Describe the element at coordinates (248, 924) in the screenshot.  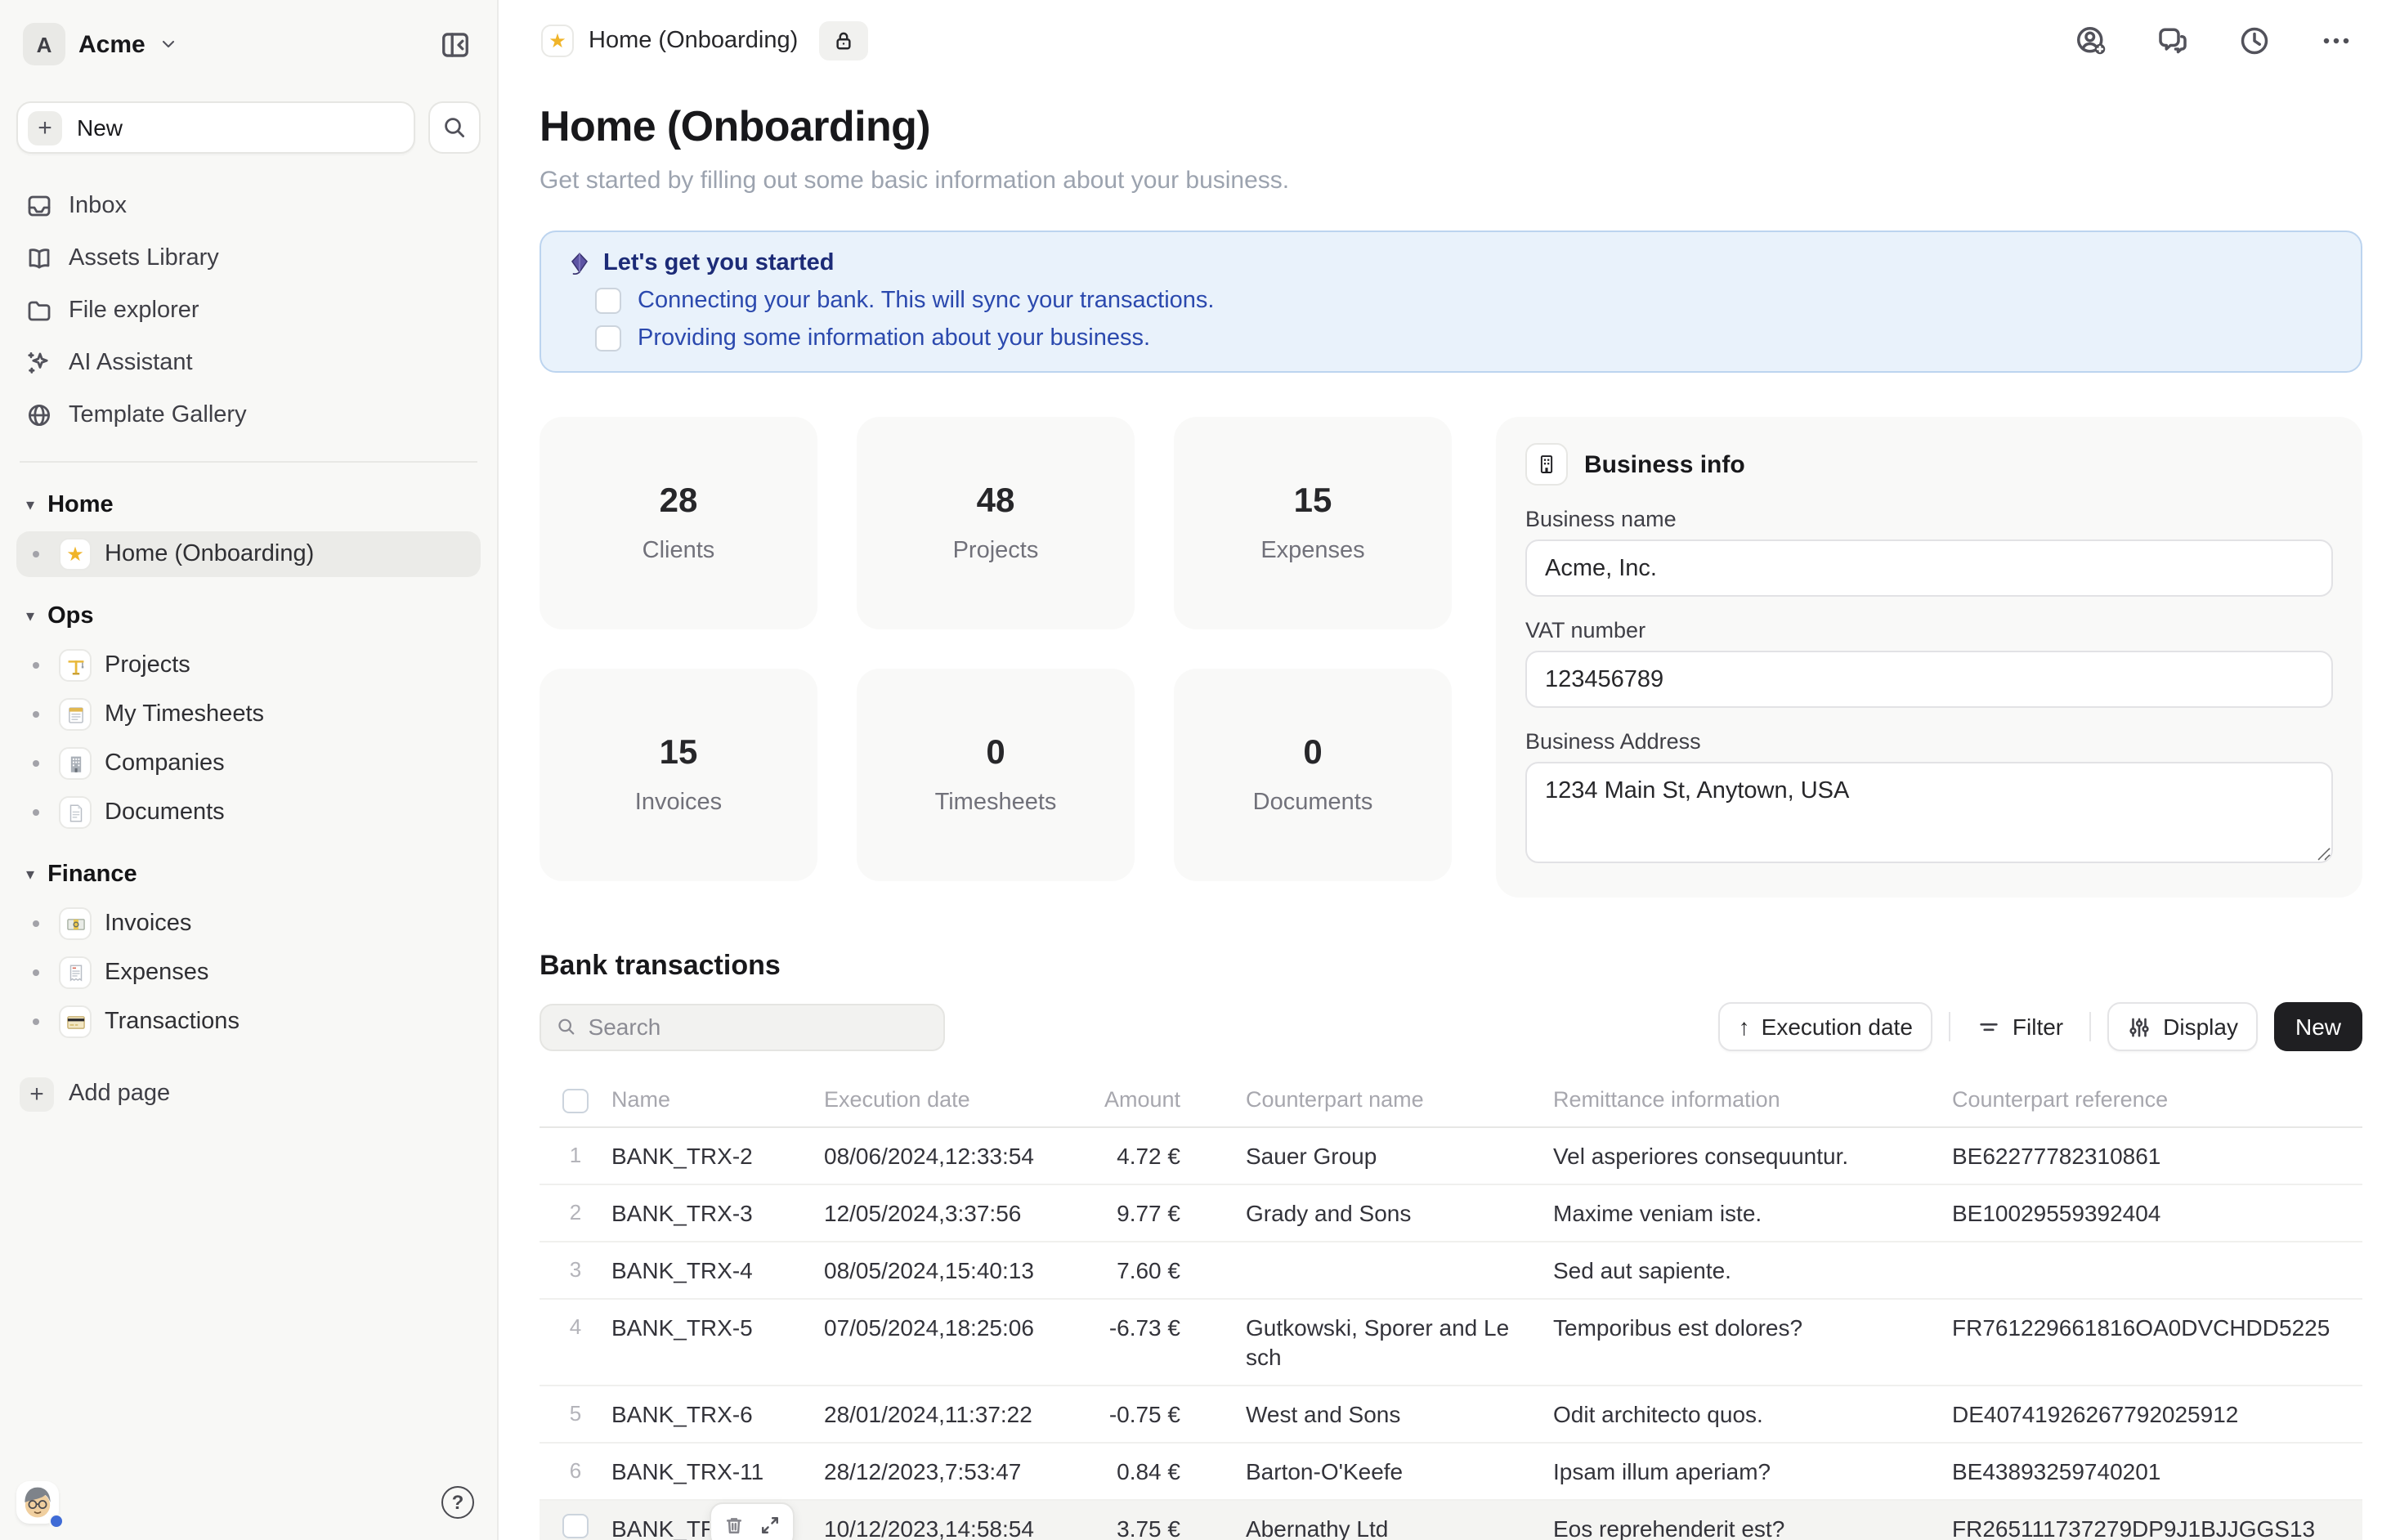
I see `sidebar-item-invoices: Invoices` at that location.